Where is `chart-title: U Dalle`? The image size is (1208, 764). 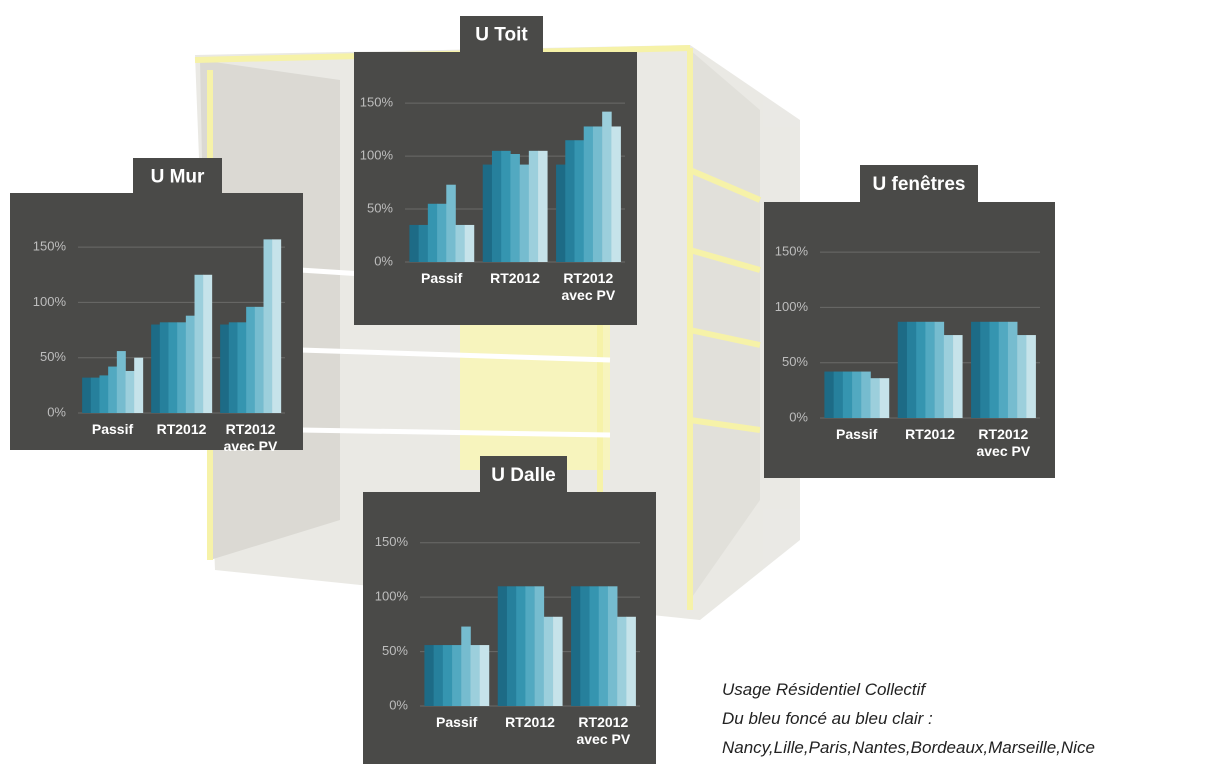 chart-title: U Dalle is located at coordinates (523, 475).